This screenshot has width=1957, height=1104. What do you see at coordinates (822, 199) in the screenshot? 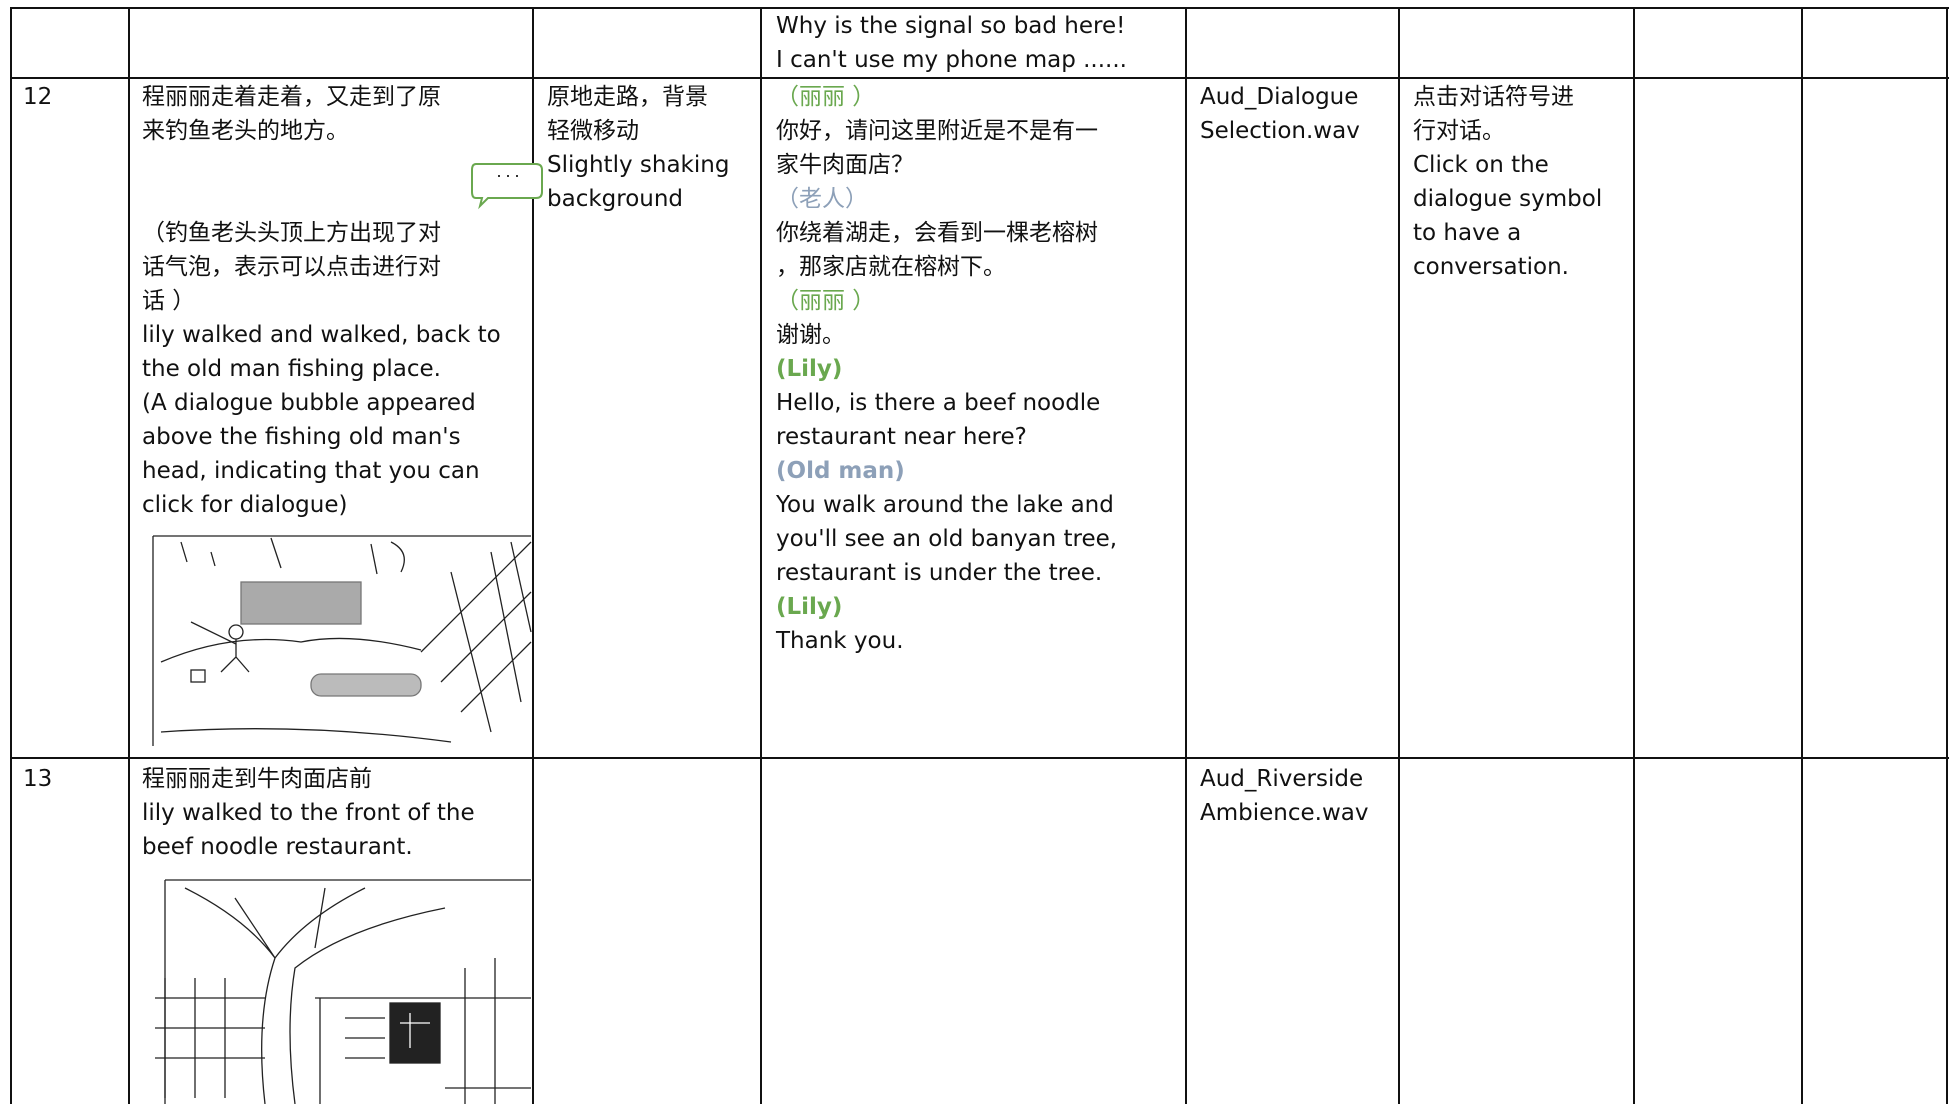
I see `speaker-label: （老人）` at bounding box center [822, 199].